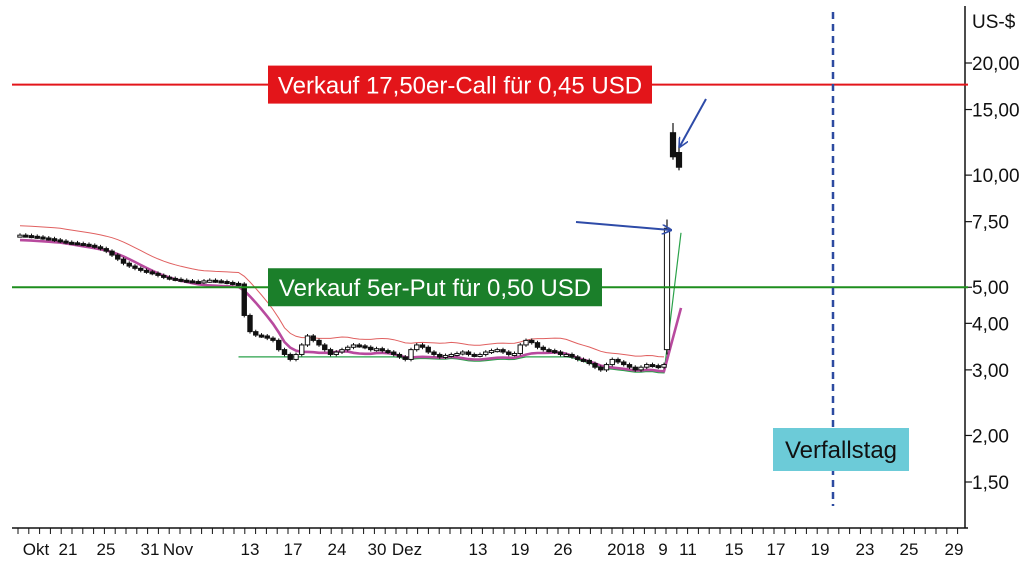 The height and width of the screenshot is (570, 1024). I want to click on x-tick-label: 25, so click(909, 549).